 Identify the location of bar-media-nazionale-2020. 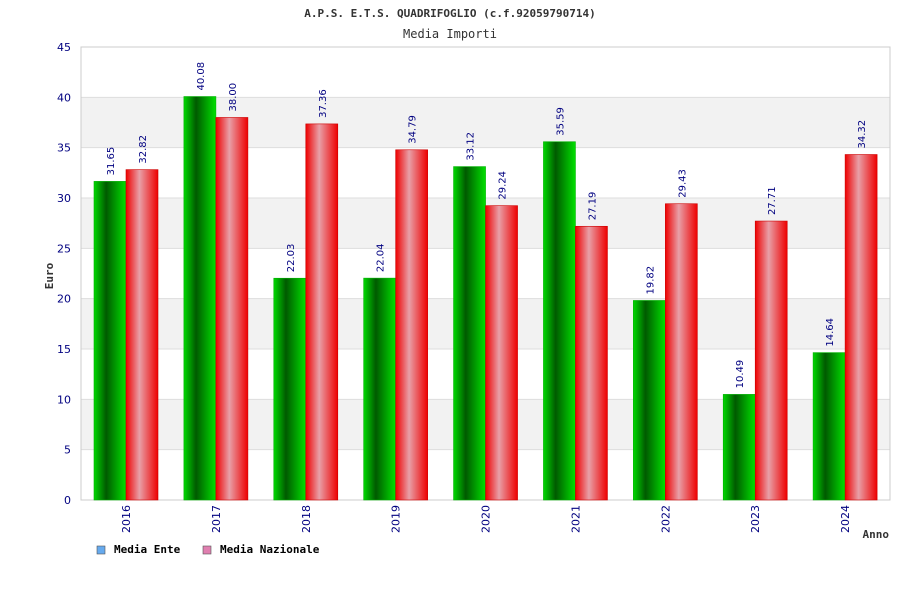
(501, 353).